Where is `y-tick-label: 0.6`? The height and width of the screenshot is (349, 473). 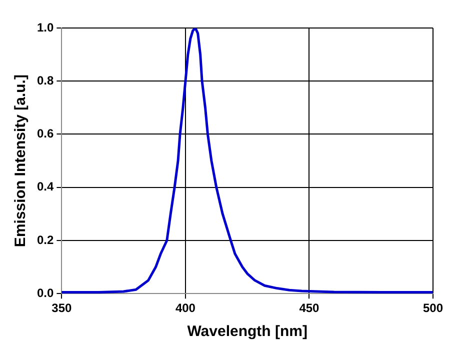 y-tick-label: 0.6 is located at coordinates (45, 133).